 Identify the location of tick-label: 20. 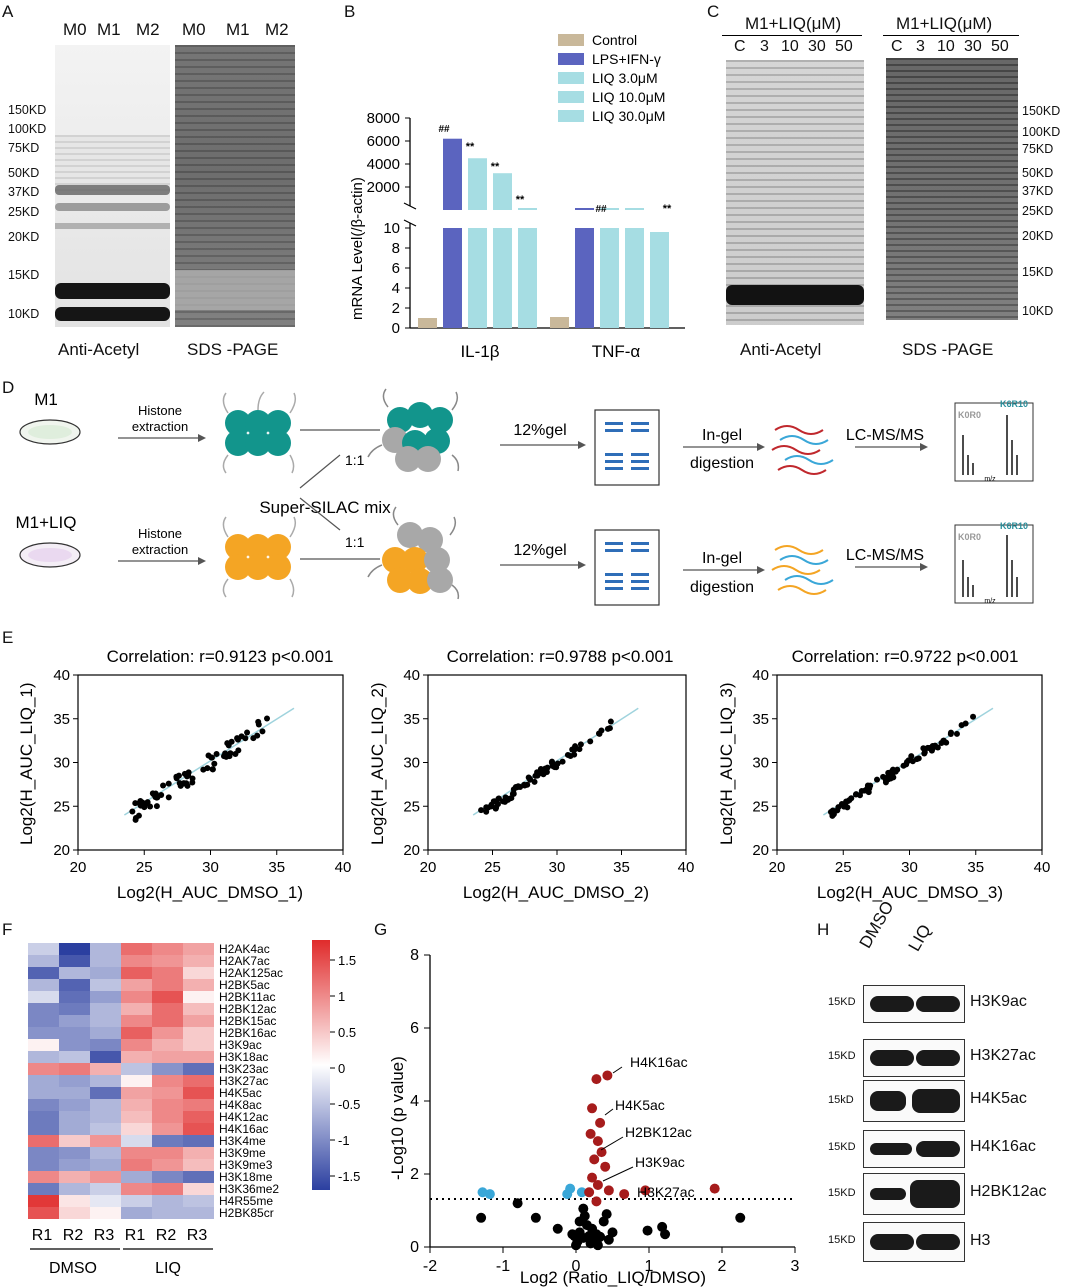
(760, 850).